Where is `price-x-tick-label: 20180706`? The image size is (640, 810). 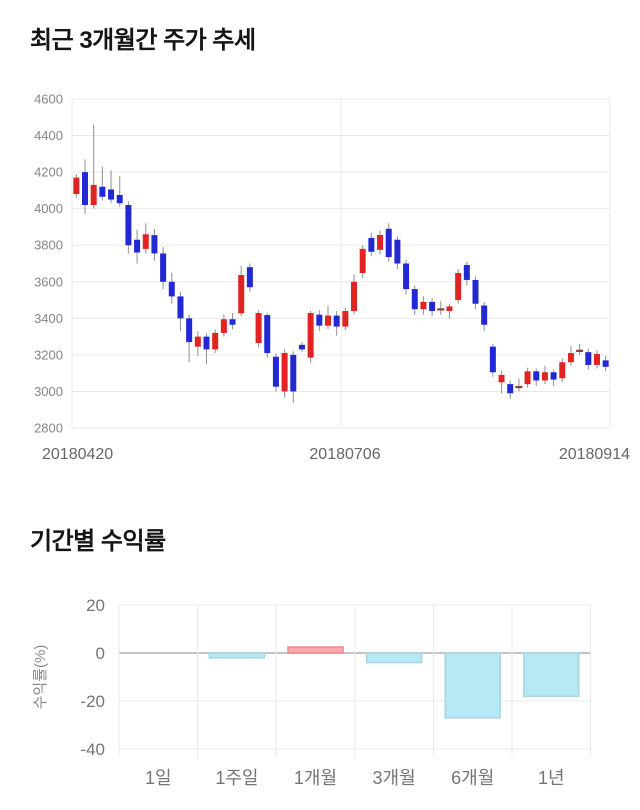
price-x-tick-label: 20180706 is located at coordinates (344, 454).